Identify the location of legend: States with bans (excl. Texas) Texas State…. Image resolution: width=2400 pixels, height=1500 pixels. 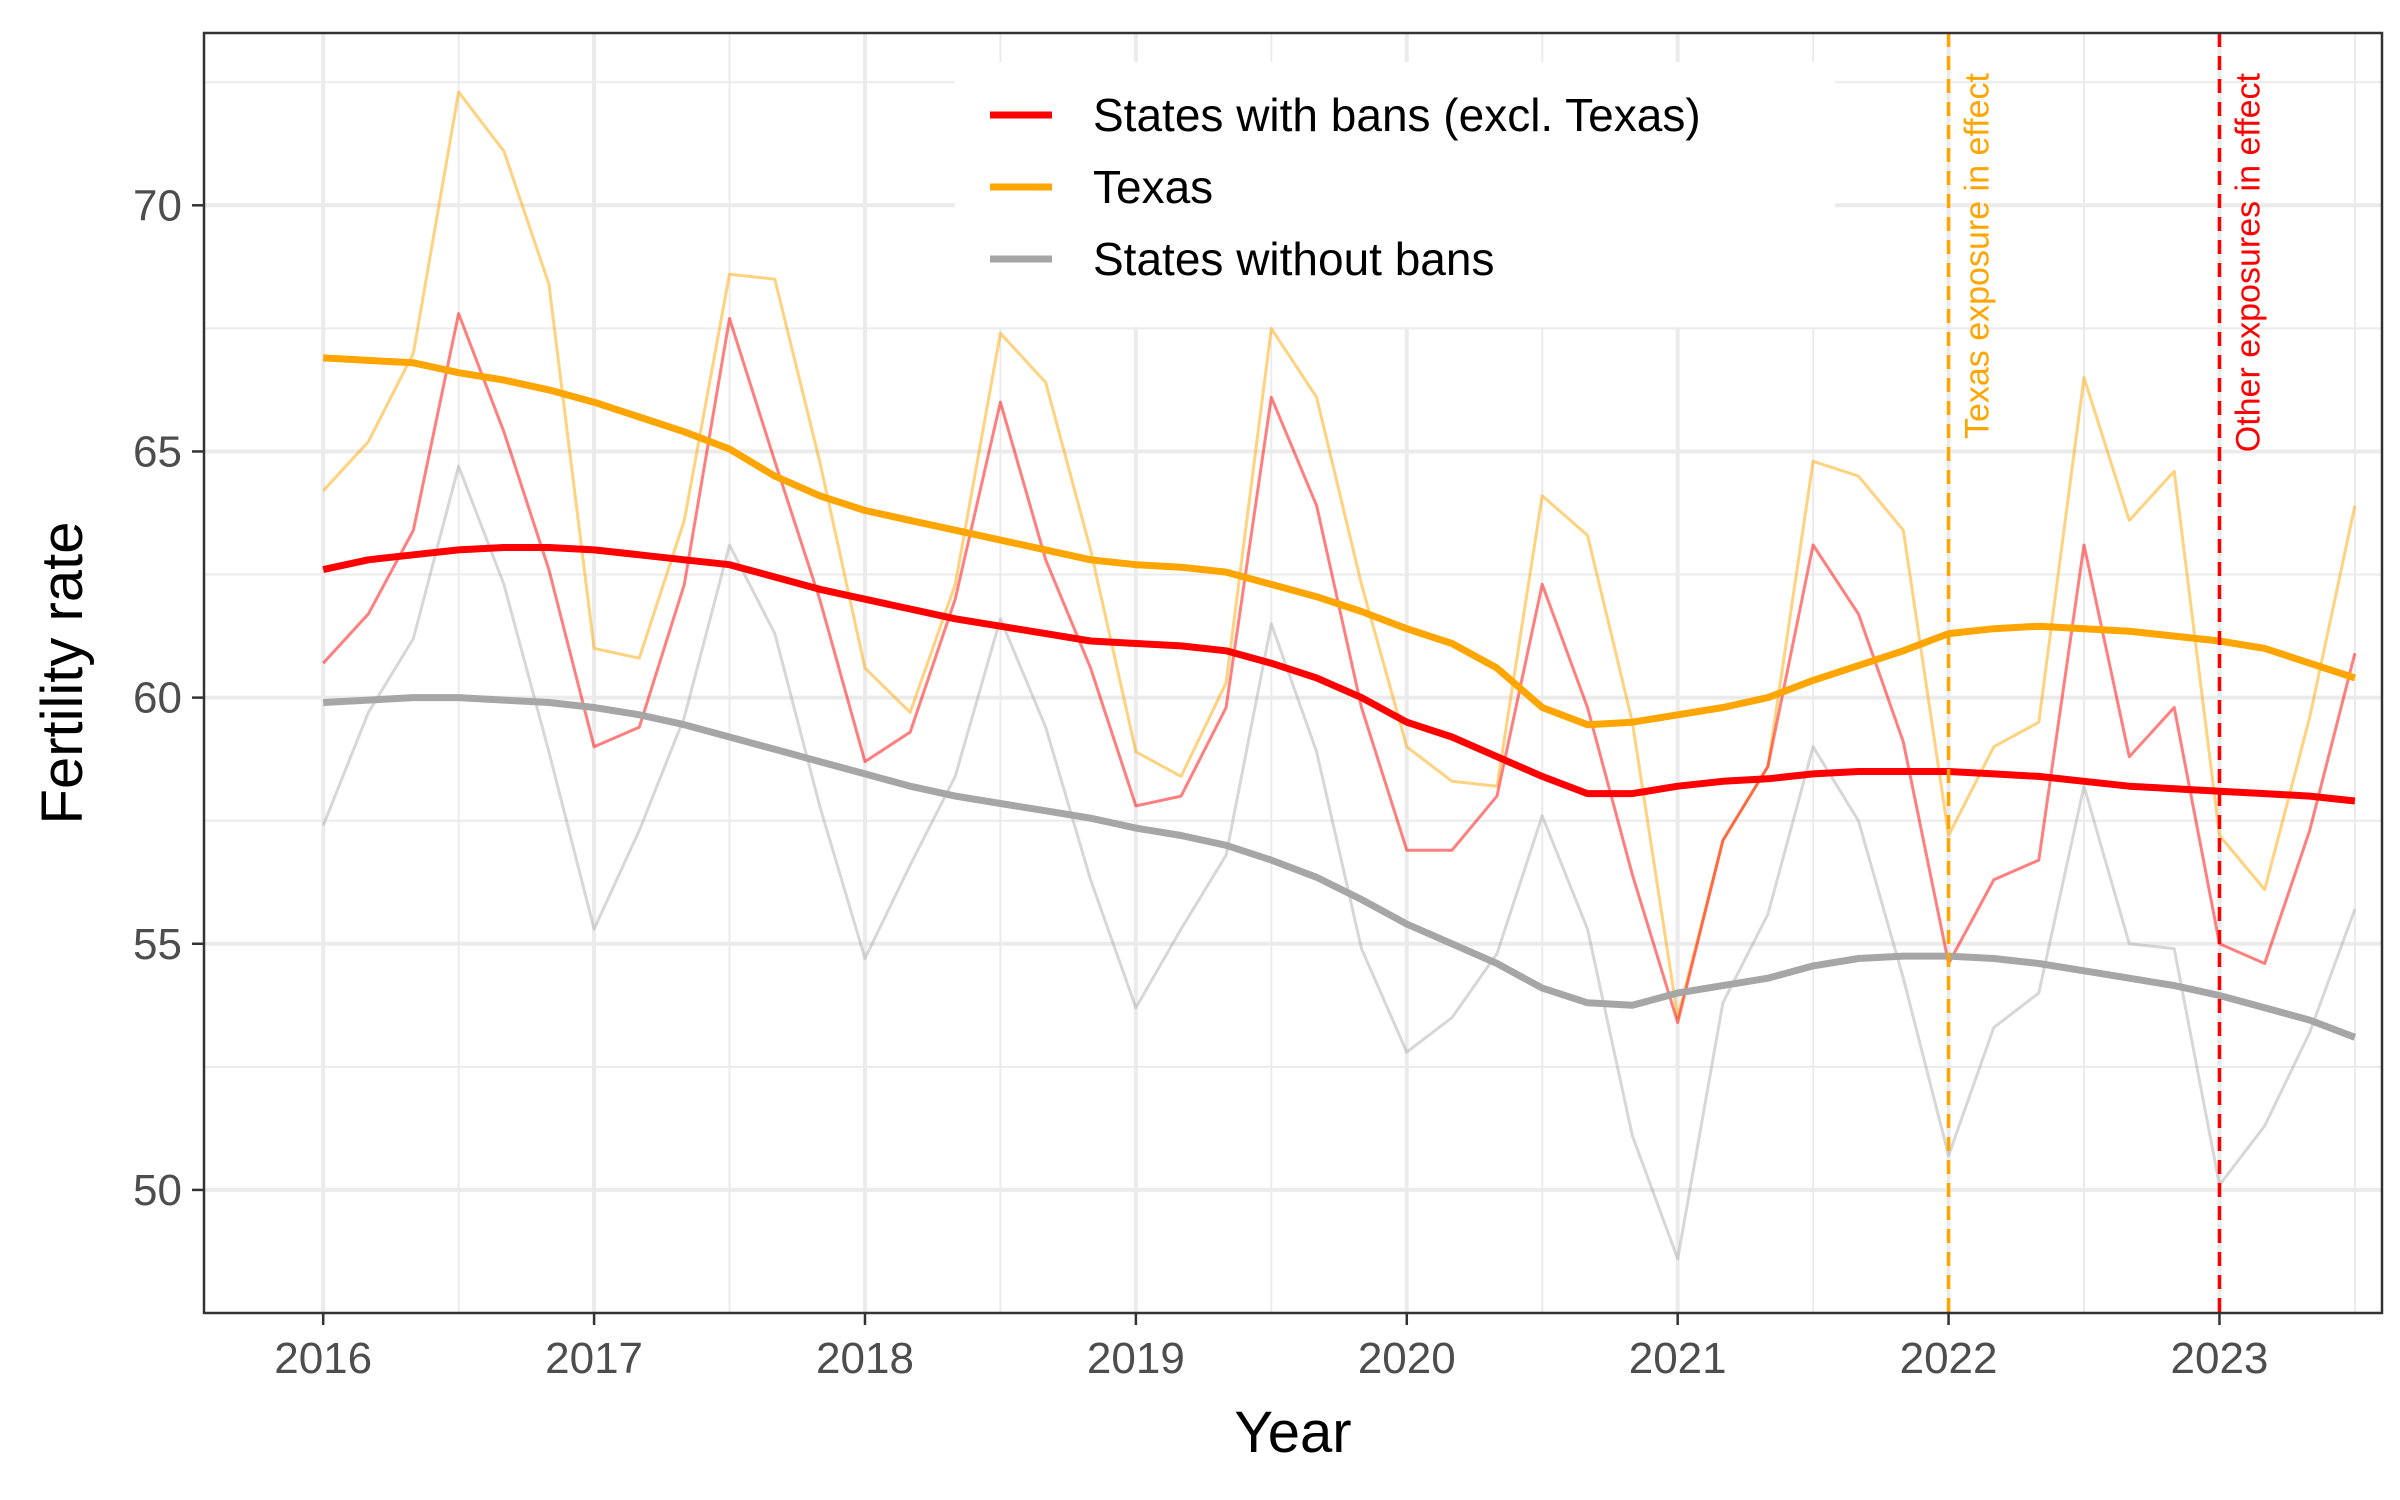
(1395, 194).